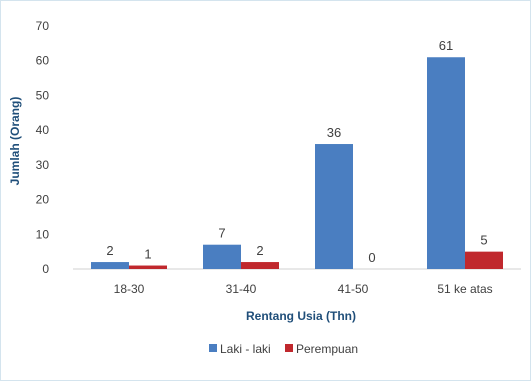  Describe the element at coordinates (241, 289) in the screenshot. I see `x-tick-label: 31-40` at that location.